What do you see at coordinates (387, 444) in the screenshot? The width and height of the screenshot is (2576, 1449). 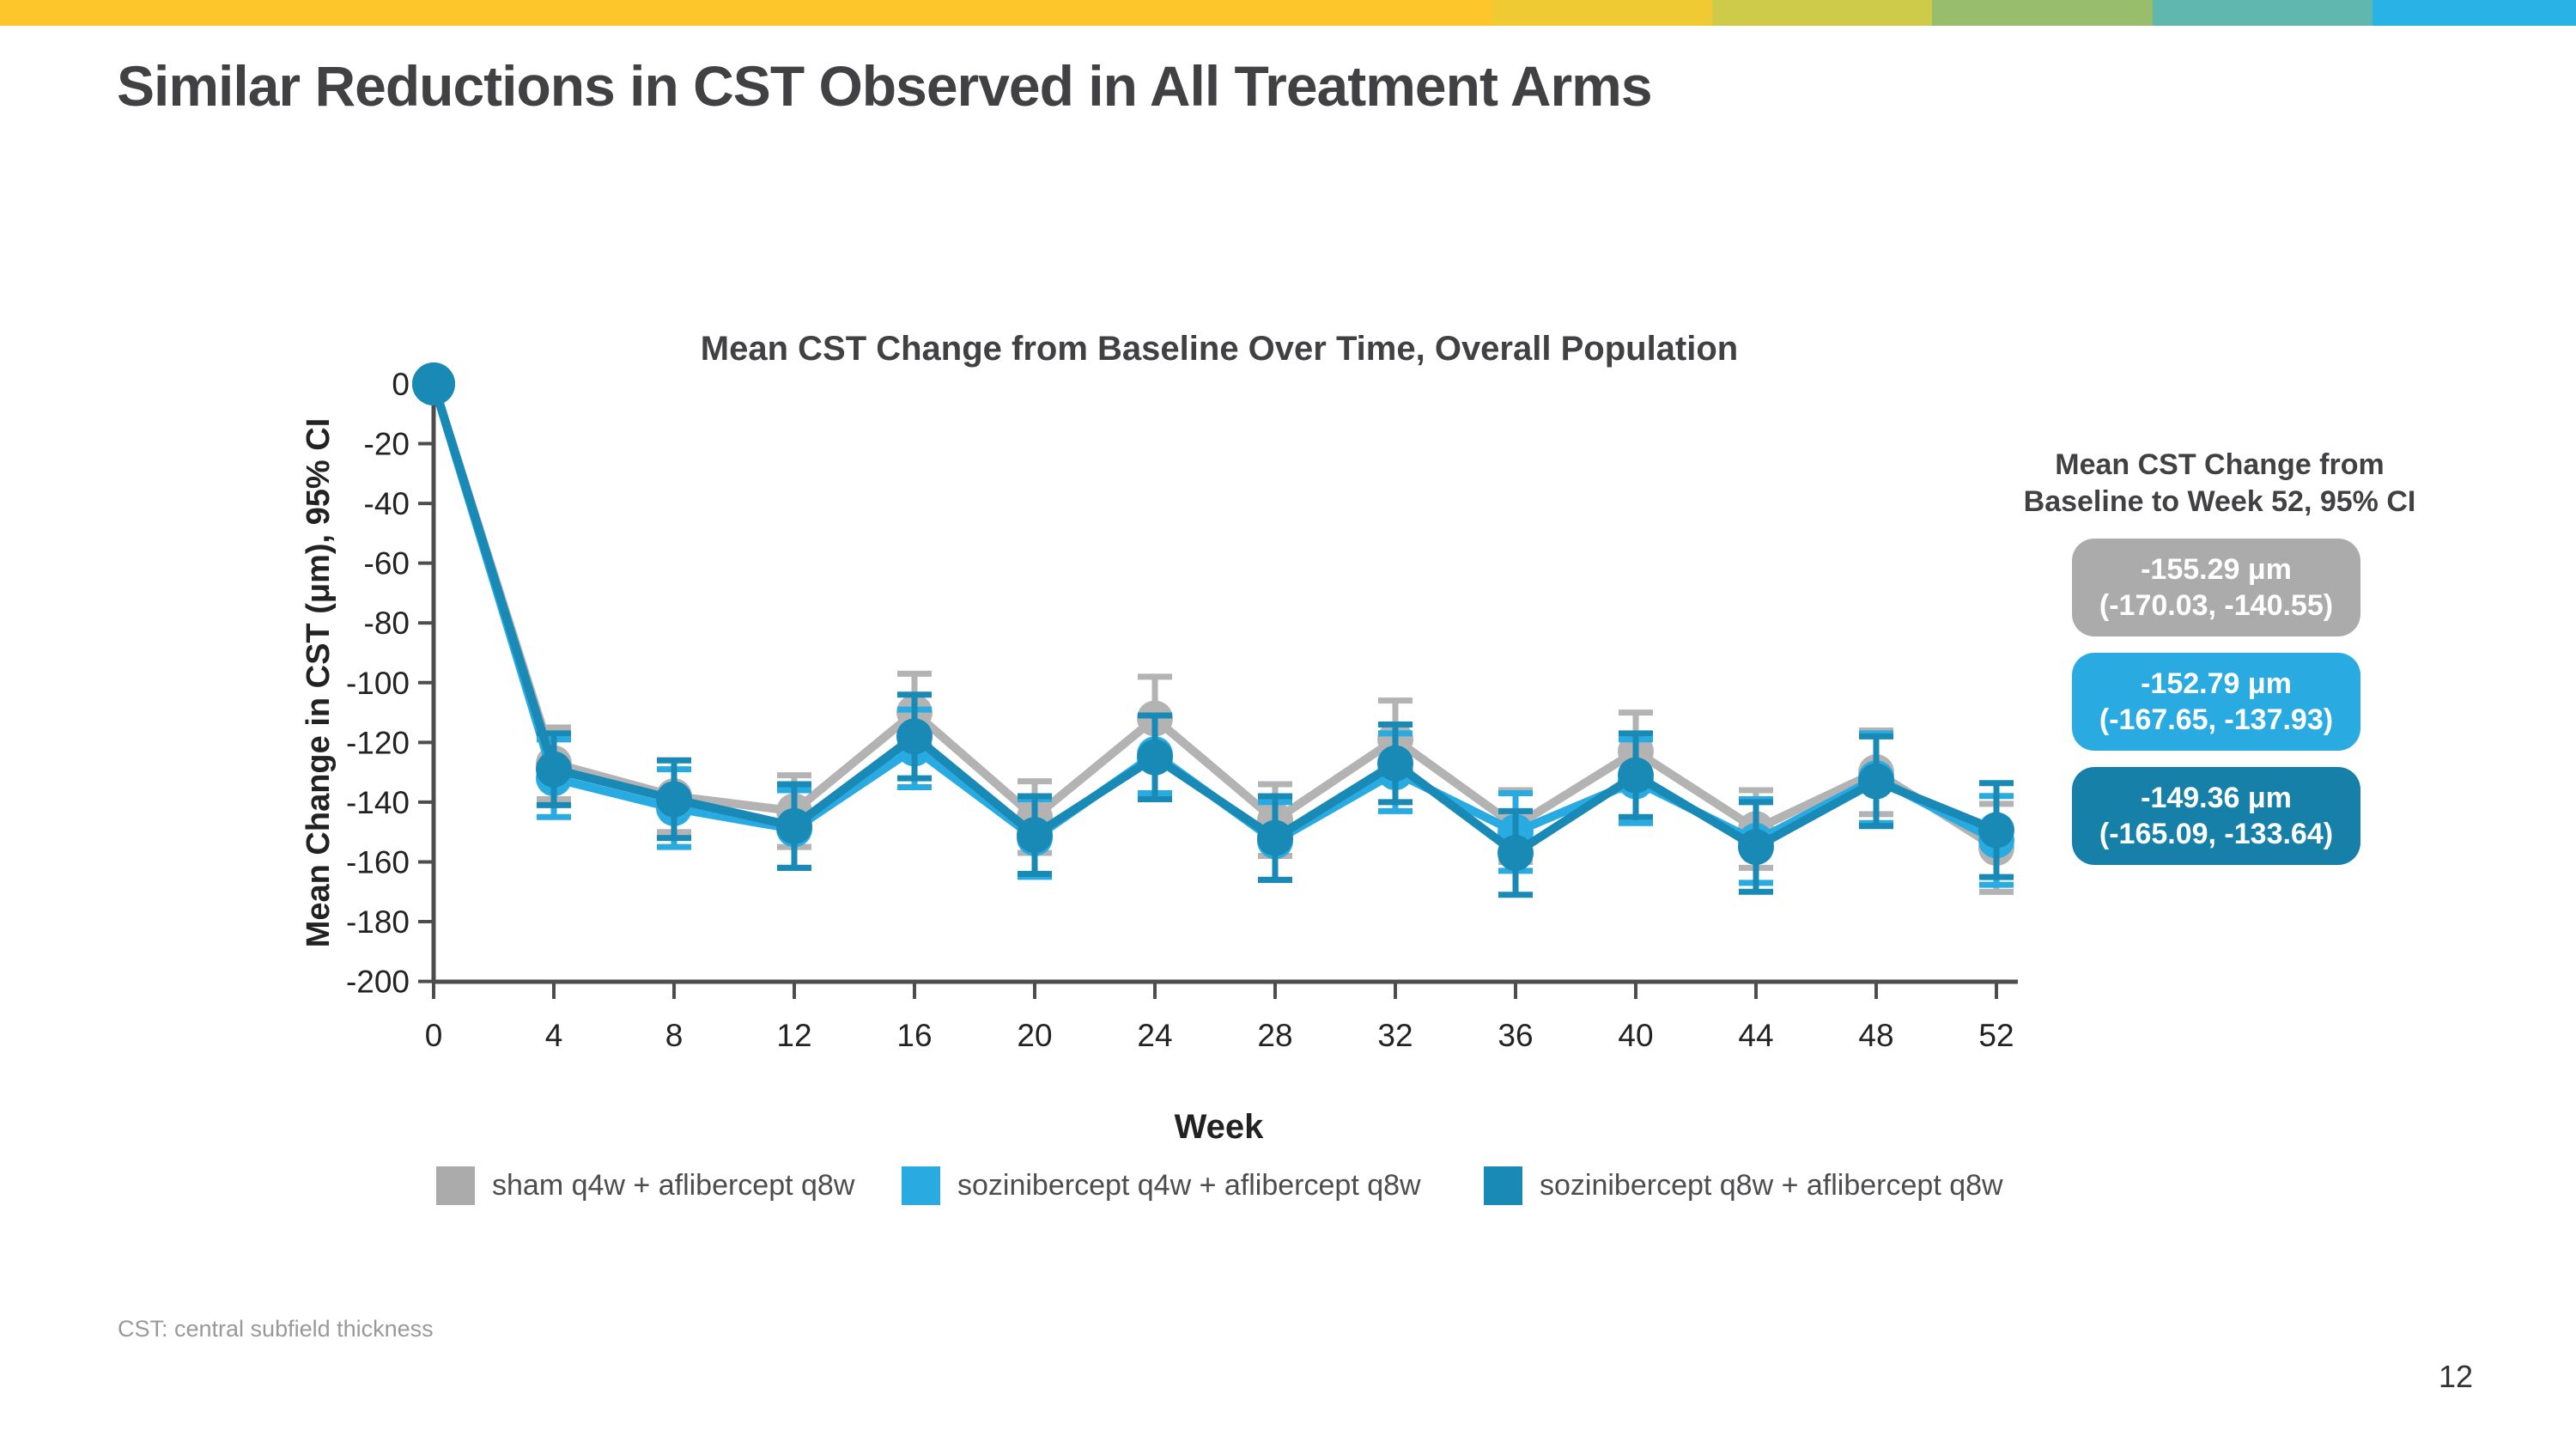 I see `y-tick-label: -20` at bounding box center [387, 444].